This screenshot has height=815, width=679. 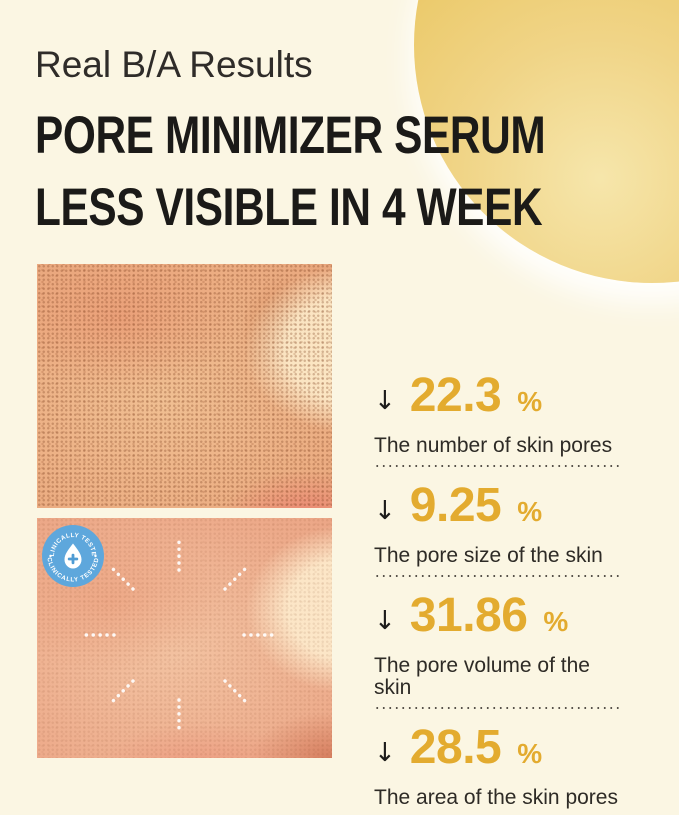 What do you see at coordinates (498, 649) in the screenshot?
I see `stat-item-pore-volume: ↓ 31.86 % The pore volume of the skin` at bounding box center [498, 649].